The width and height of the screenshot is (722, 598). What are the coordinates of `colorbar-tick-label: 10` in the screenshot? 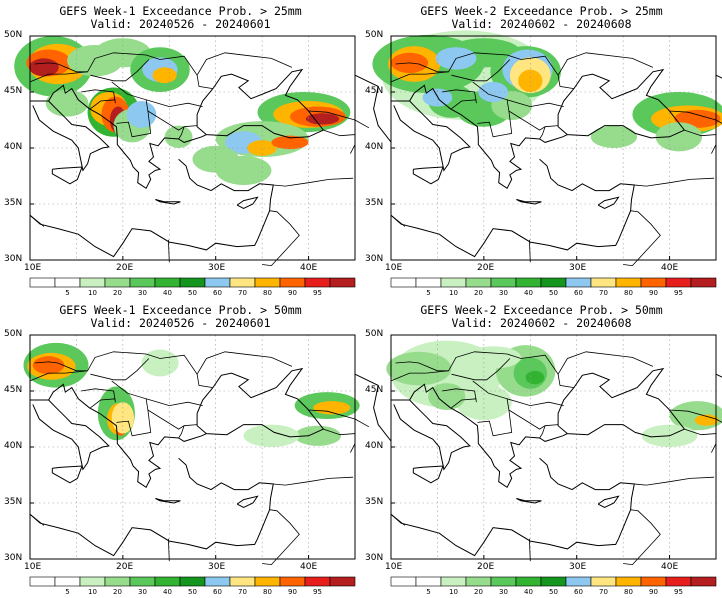 It's located at (453, 592).